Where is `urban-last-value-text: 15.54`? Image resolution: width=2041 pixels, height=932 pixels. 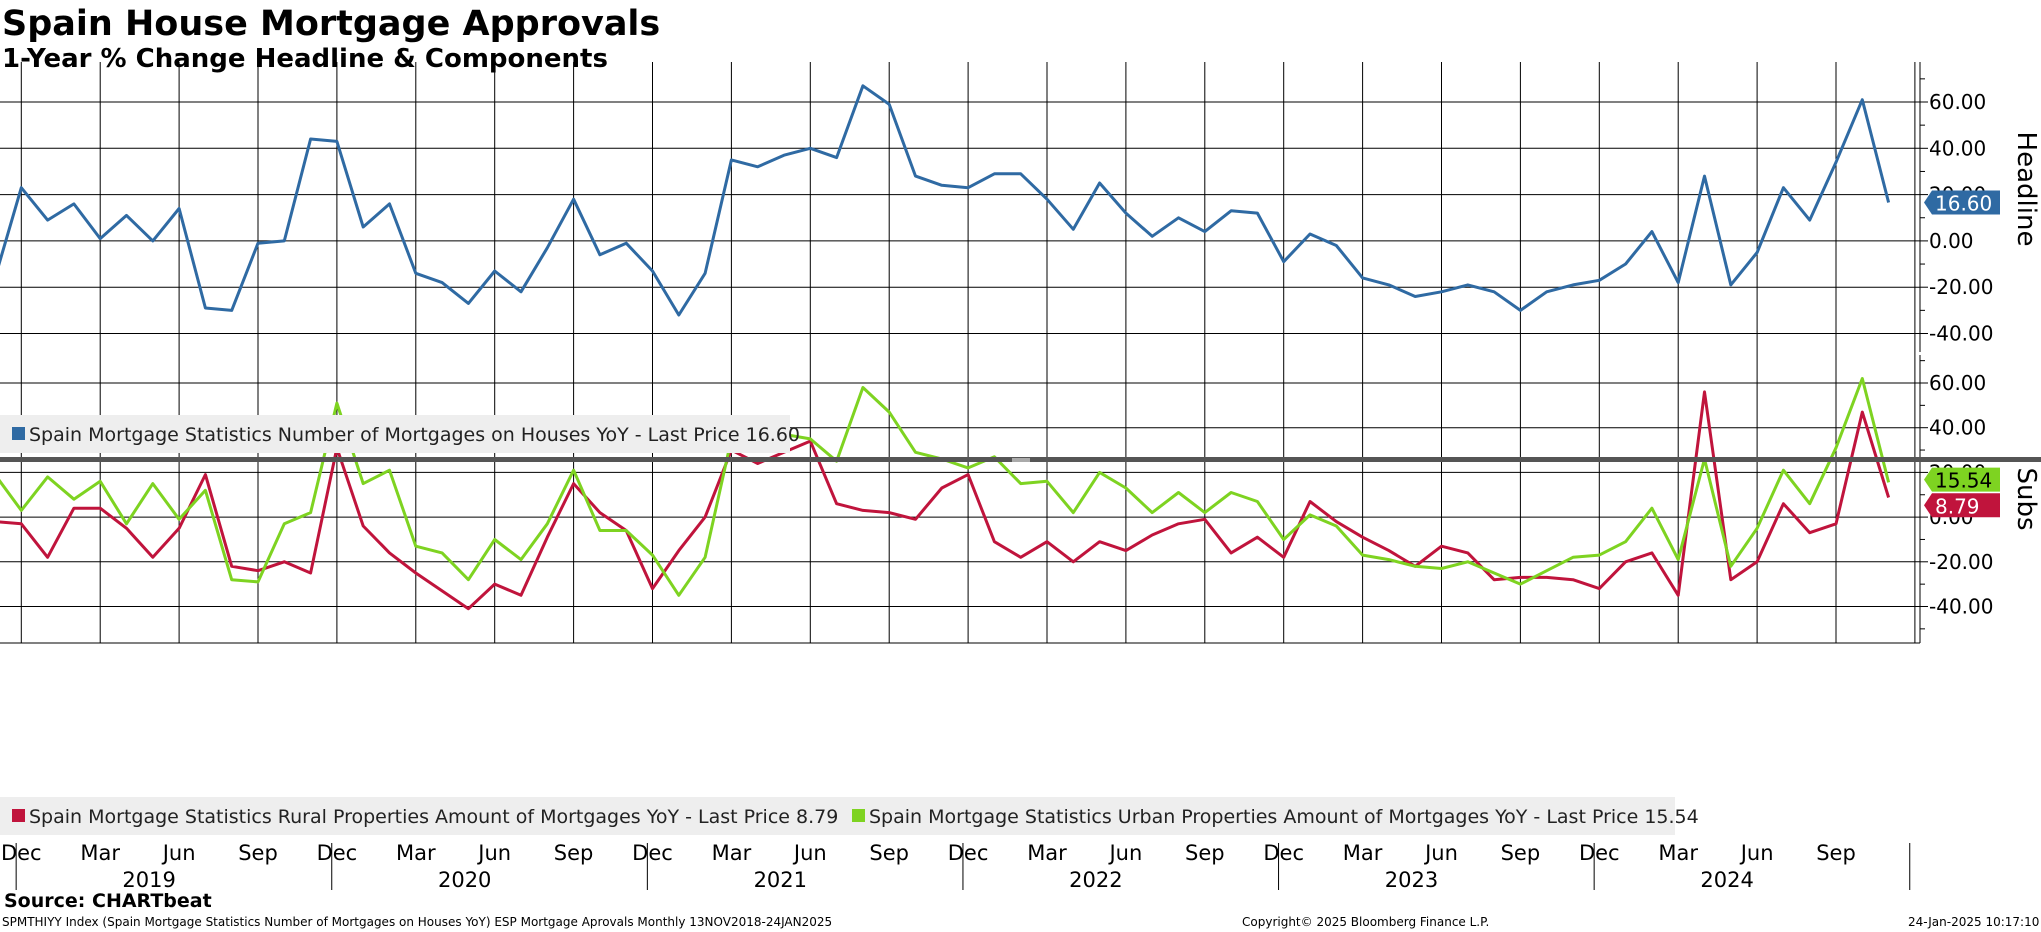 urban-last-value-text: 15.54 is located at coordinates (1963, 481).